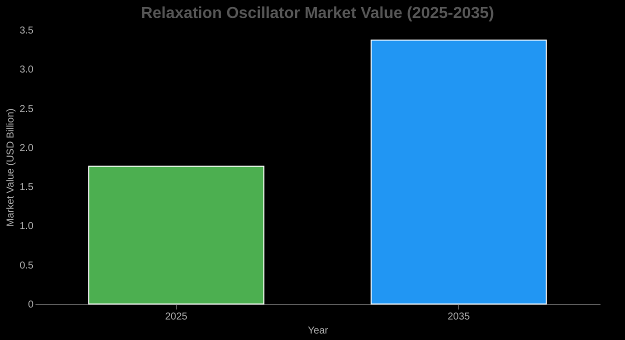 This screenshot has width=625, height=340. Describe the element at coordinates (317, 13) in the screenshot. I see `chart-title: Relaxation Oscillator Market Value (2025-2035)` at that location.